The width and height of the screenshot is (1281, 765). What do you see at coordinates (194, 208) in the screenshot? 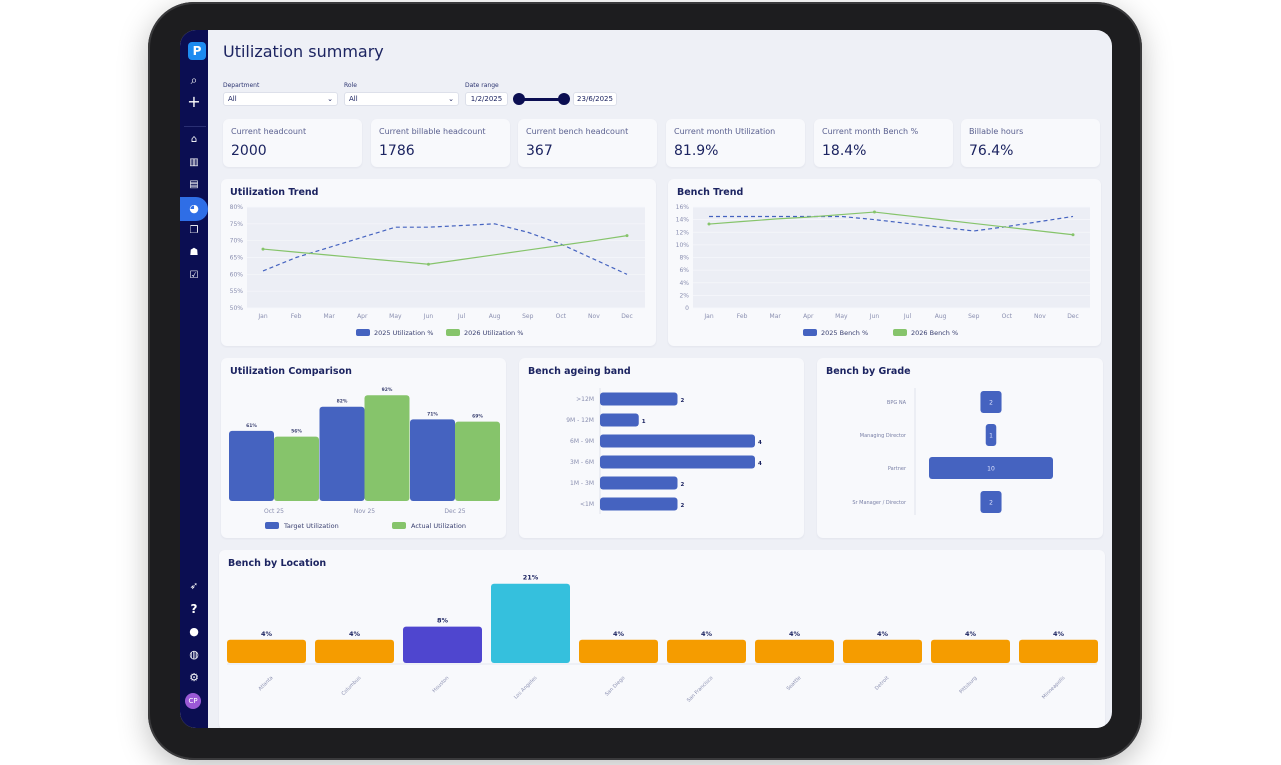
I see `pie-chart-icon: ◕` at bounding box center [194, 208].